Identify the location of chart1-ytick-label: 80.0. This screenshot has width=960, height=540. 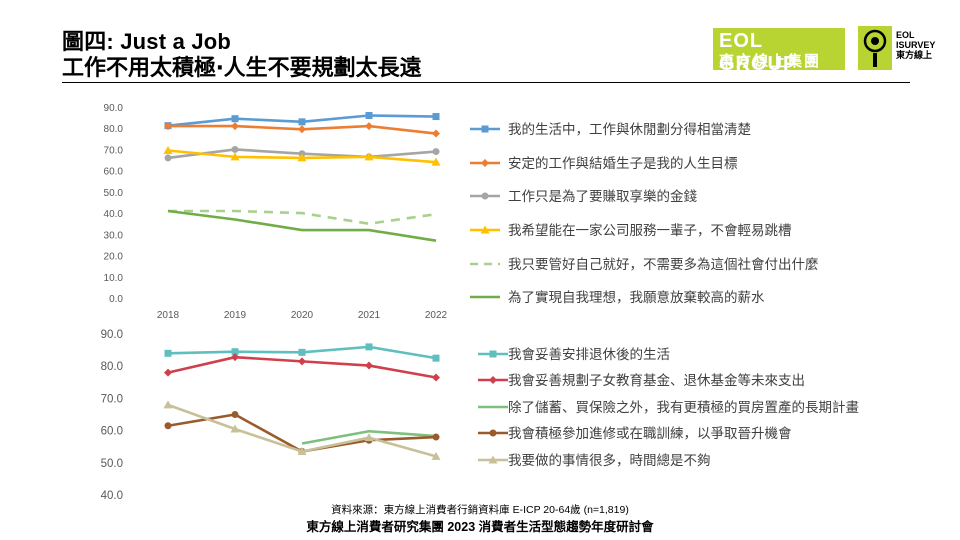
(114, 129).